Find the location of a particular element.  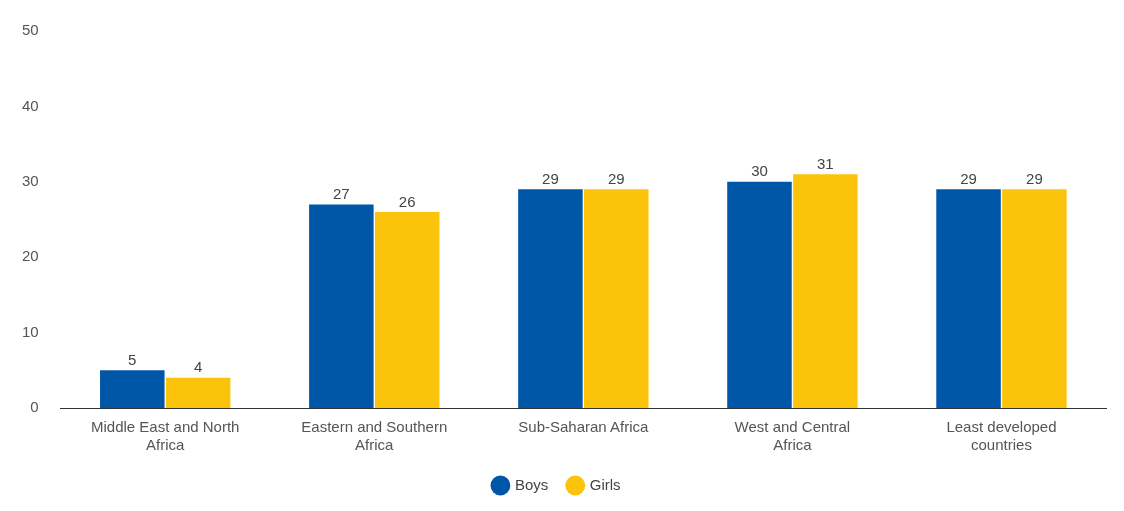

y-tick-label: 10 is located at coordinates (30, 331).